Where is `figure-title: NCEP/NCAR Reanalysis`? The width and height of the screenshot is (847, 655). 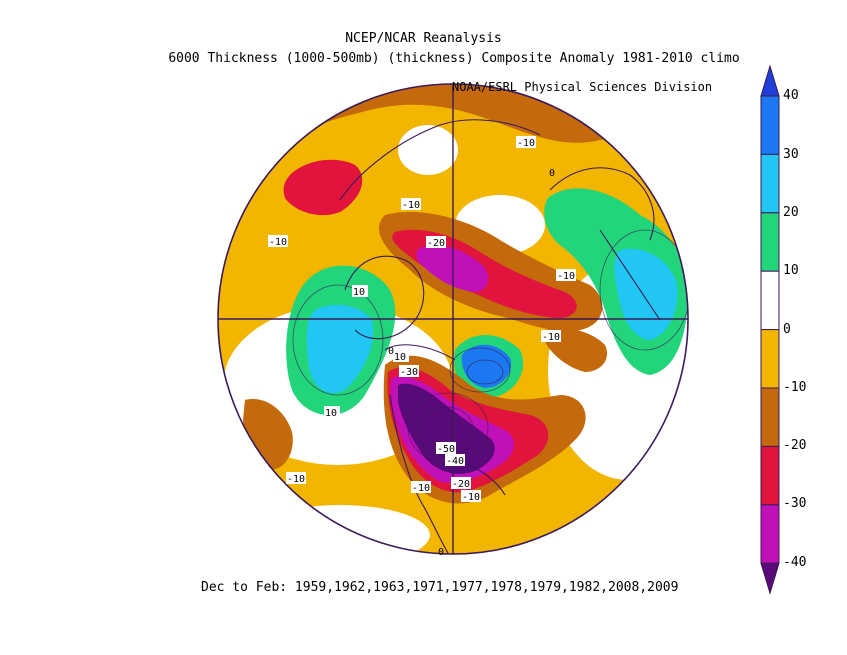 figure-title: NCEP/NCAR Reanalysis is located at coordinates (423, 38).